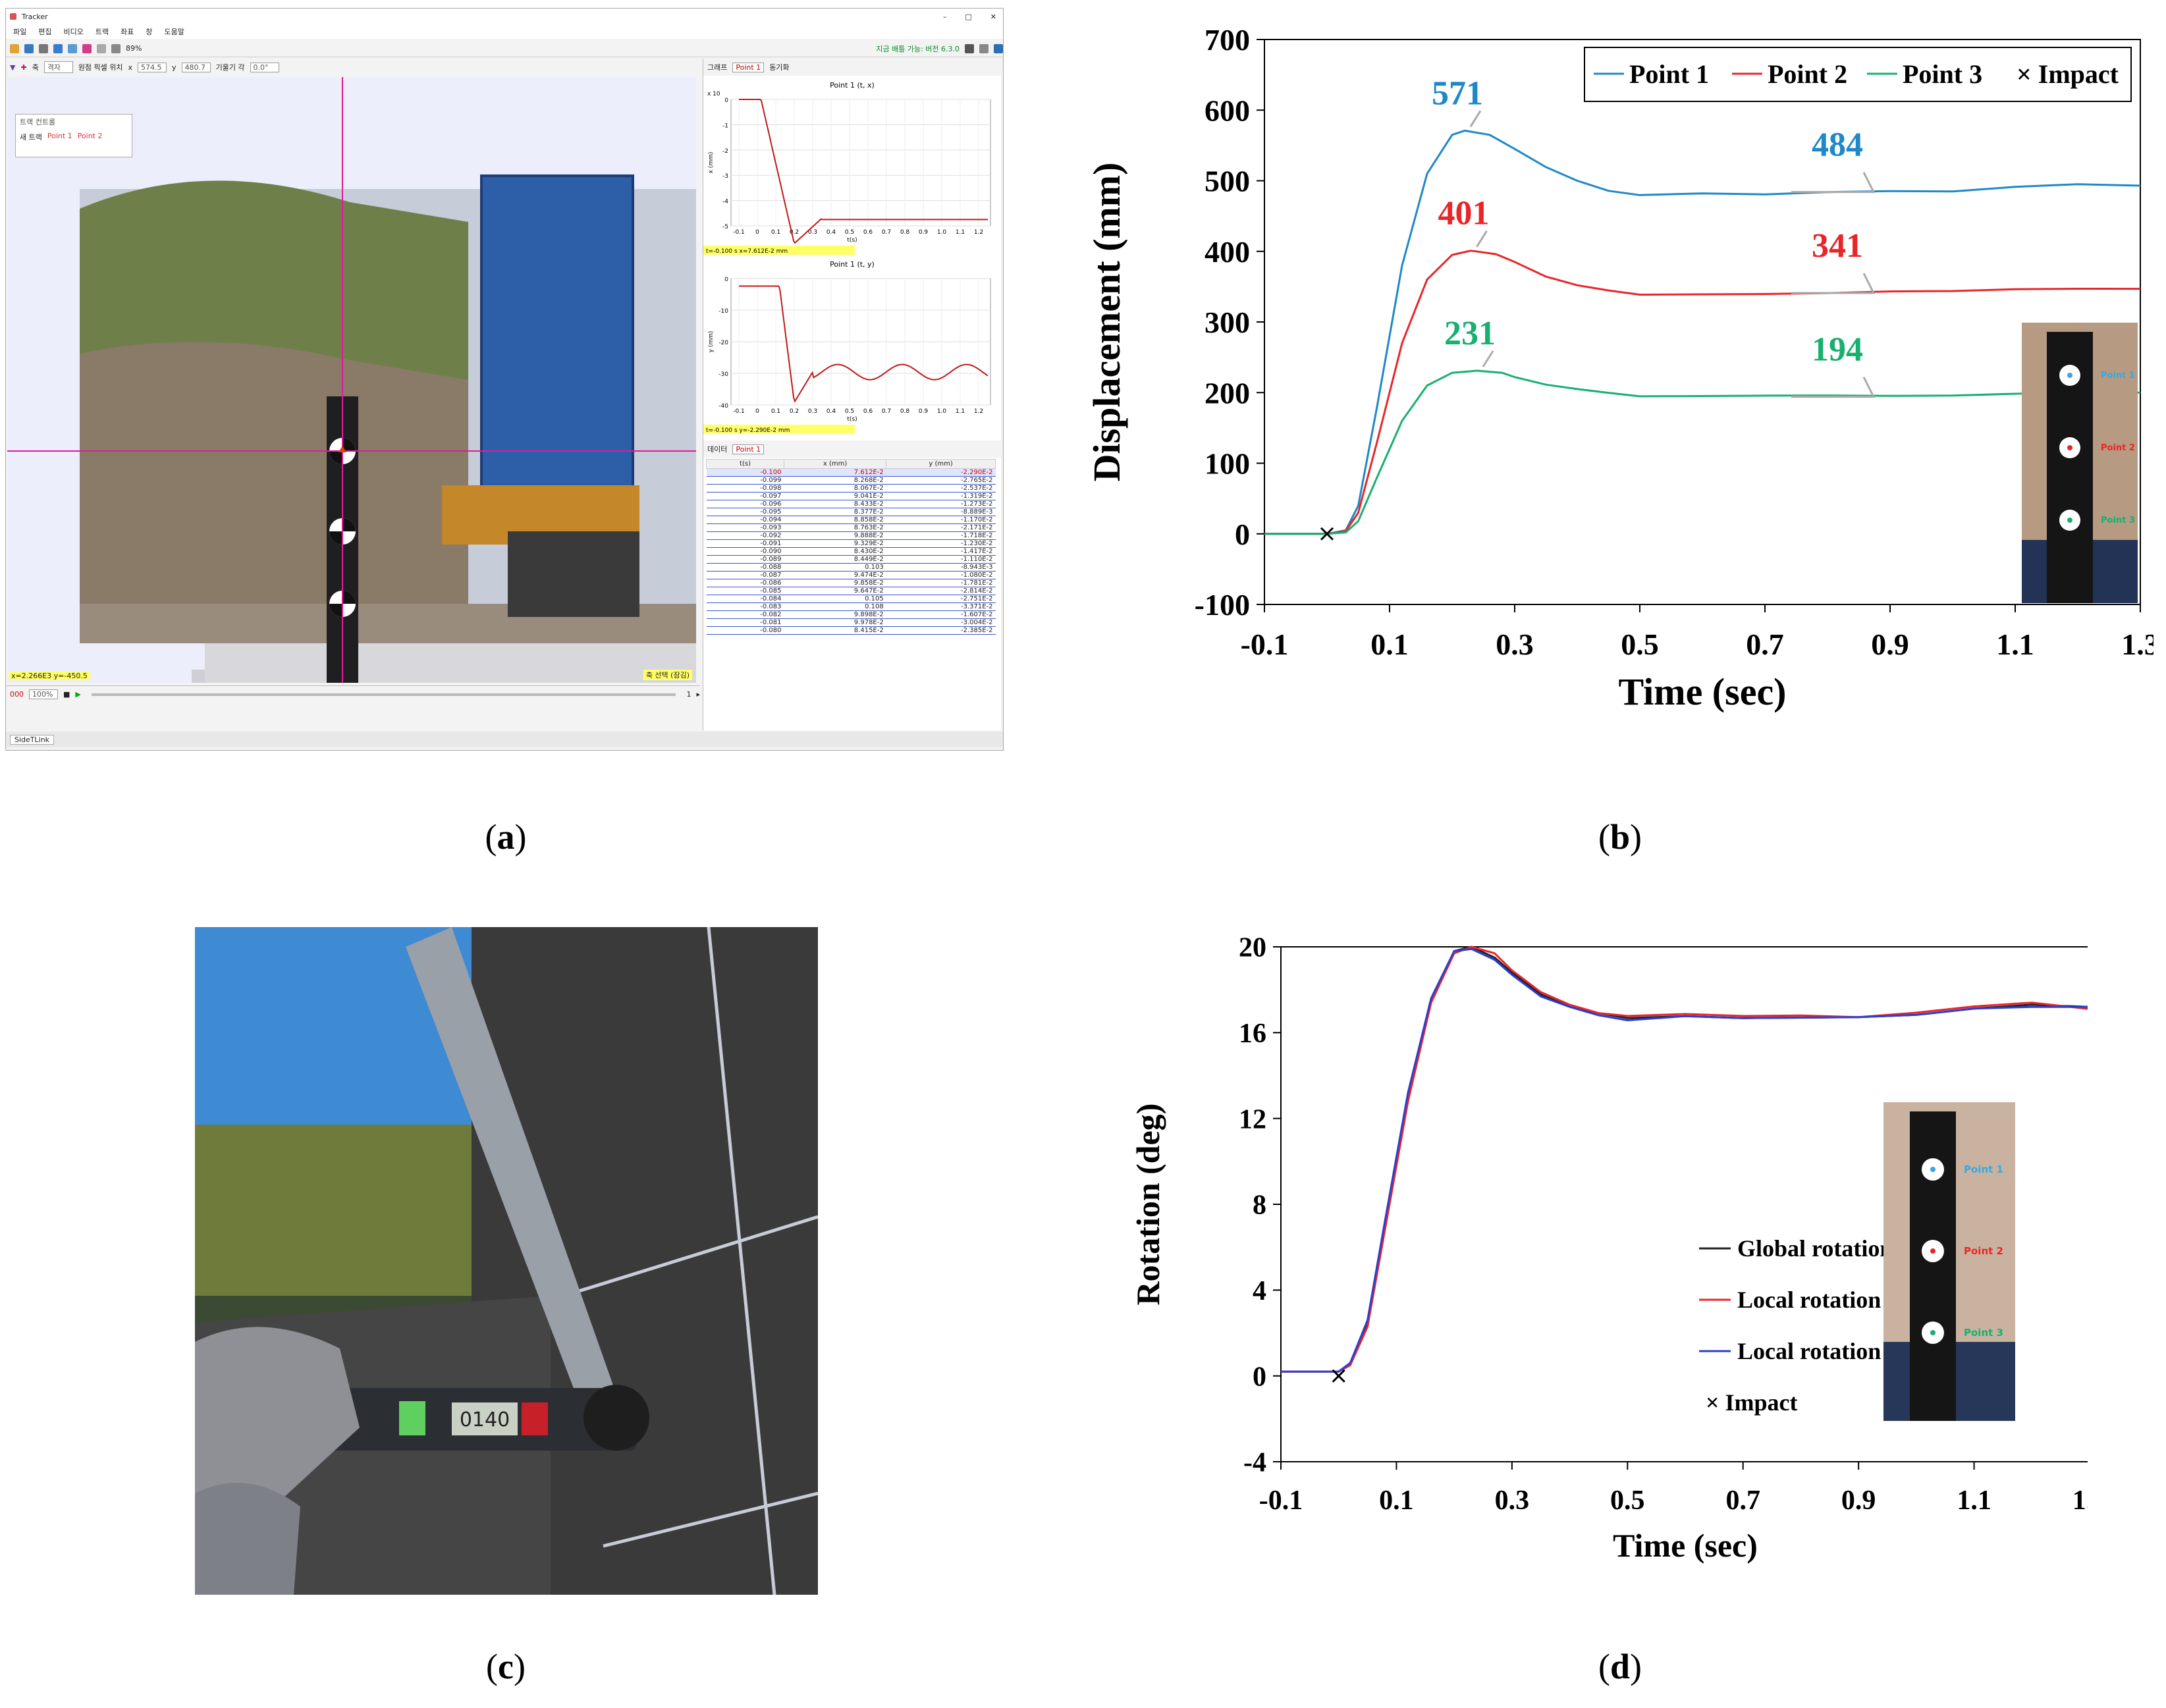 The image size is (2166, 1708). Describe the element at coordinates (384, 694) in the screenshot. I see `timeline-slider` at that location.